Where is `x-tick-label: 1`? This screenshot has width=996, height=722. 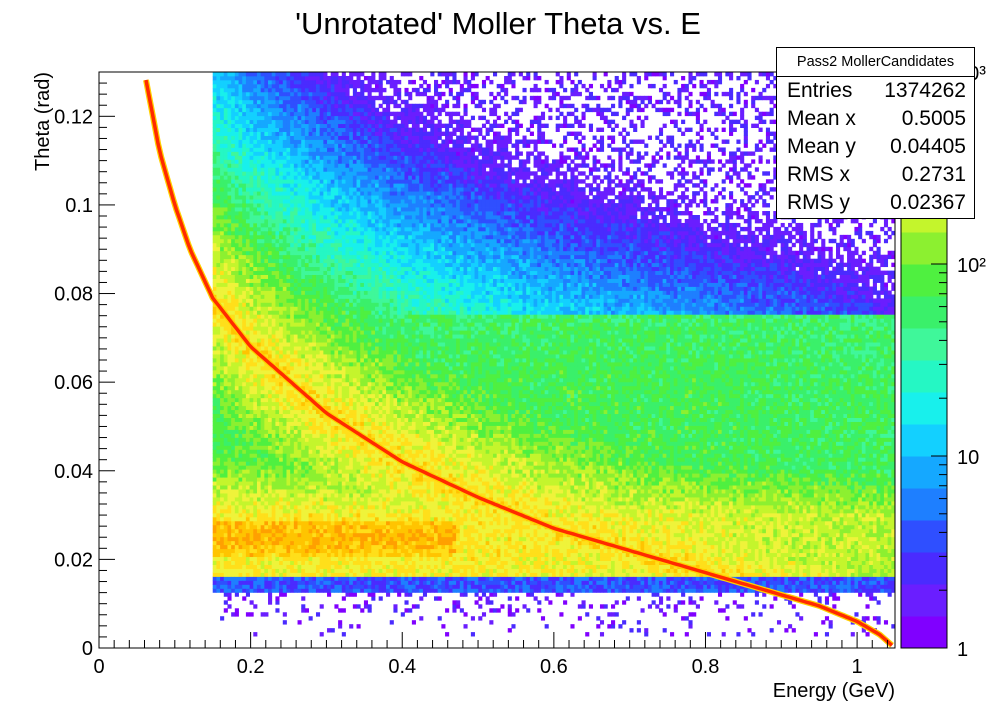
x-tick-label: 1 is located at coordinates (857, 667).